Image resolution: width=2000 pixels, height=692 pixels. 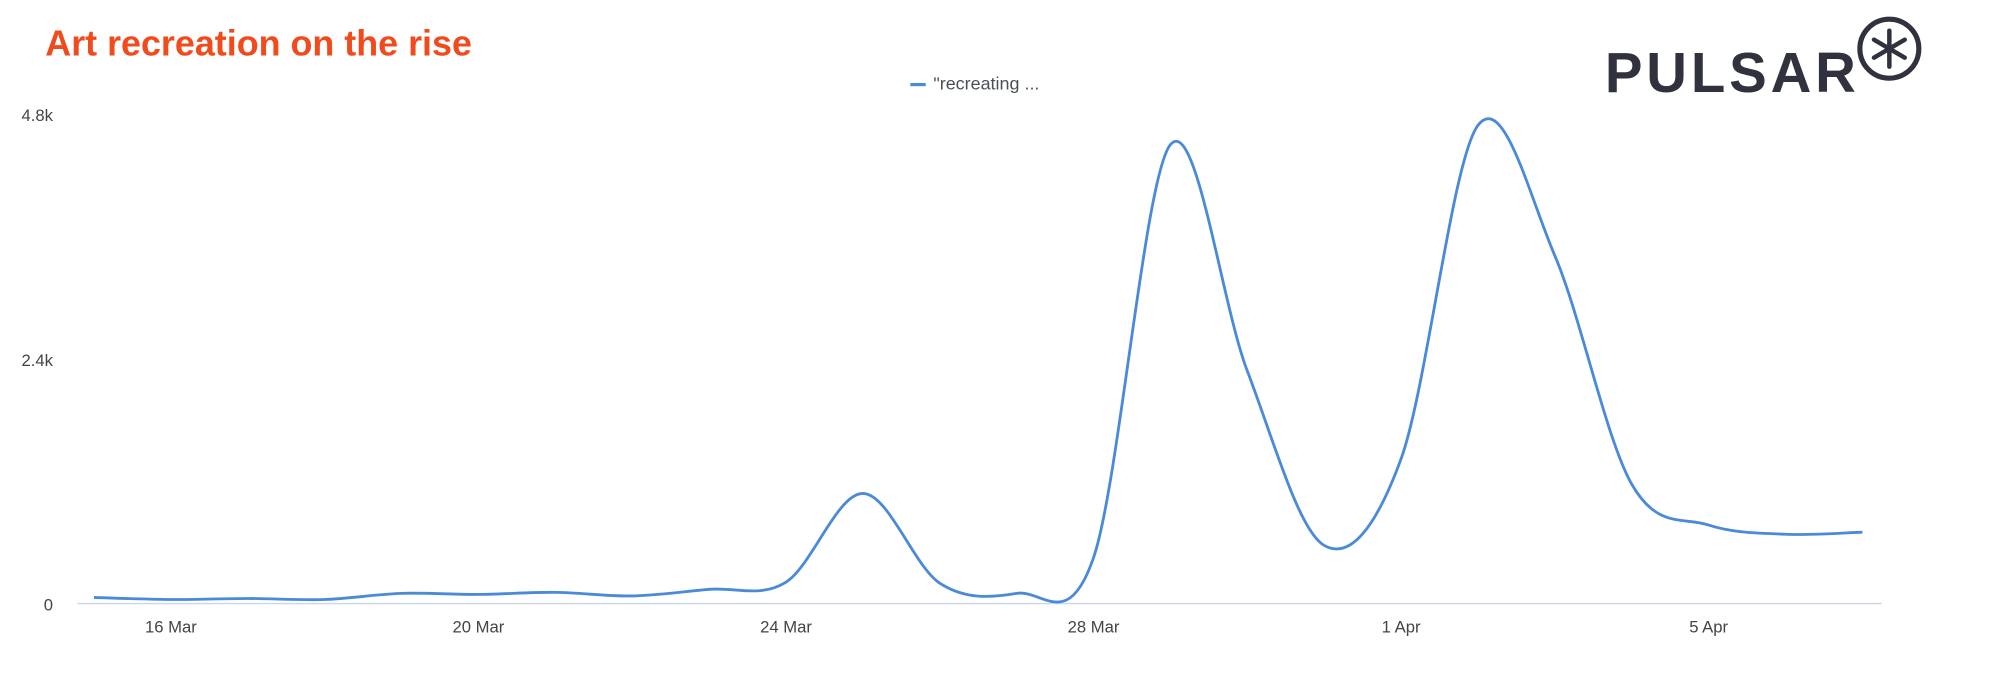 I want to click on x-tick-label: 16 Mar, so click(x=171, y=626).